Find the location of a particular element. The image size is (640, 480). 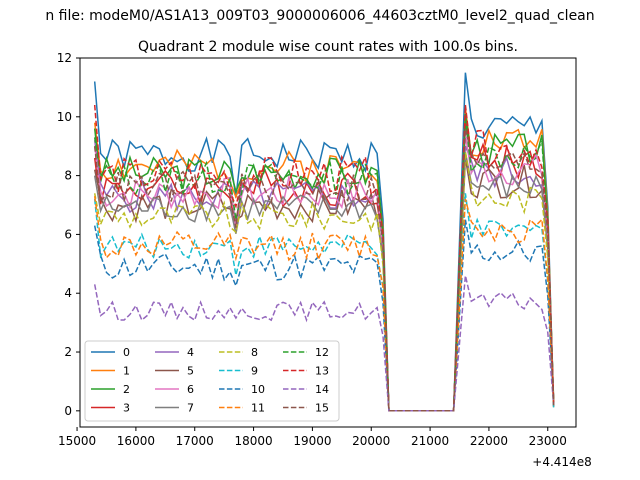

legend-label: 15 is located at coordinates (322, 408).